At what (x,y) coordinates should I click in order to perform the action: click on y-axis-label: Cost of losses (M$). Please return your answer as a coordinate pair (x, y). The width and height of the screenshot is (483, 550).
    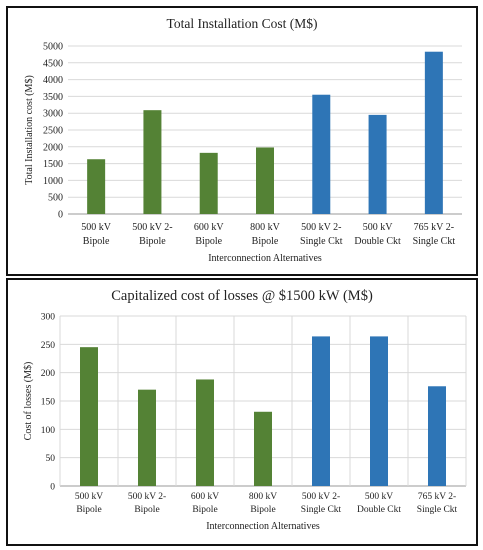
    Looking at the image, I should click on (28, 401).